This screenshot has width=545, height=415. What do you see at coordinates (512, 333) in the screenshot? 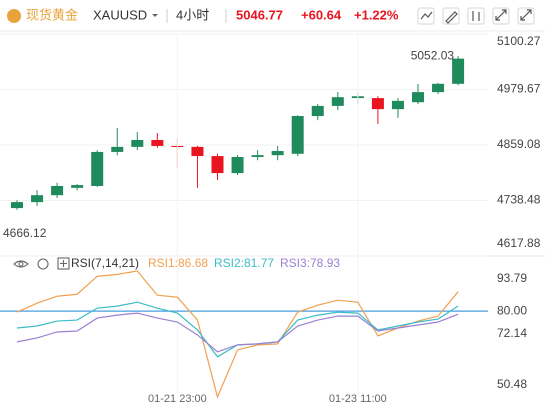
I see `y-tick-label: 72.14` at bounding box center [512, 333].